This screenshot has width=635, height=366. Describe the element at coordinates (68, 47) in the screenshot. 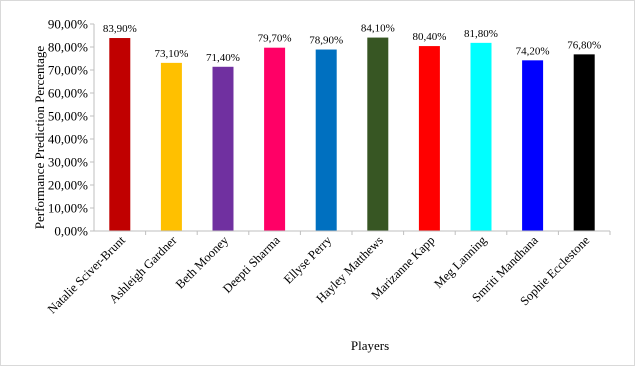

I see `y-tick-label: 80,00%` at that location.